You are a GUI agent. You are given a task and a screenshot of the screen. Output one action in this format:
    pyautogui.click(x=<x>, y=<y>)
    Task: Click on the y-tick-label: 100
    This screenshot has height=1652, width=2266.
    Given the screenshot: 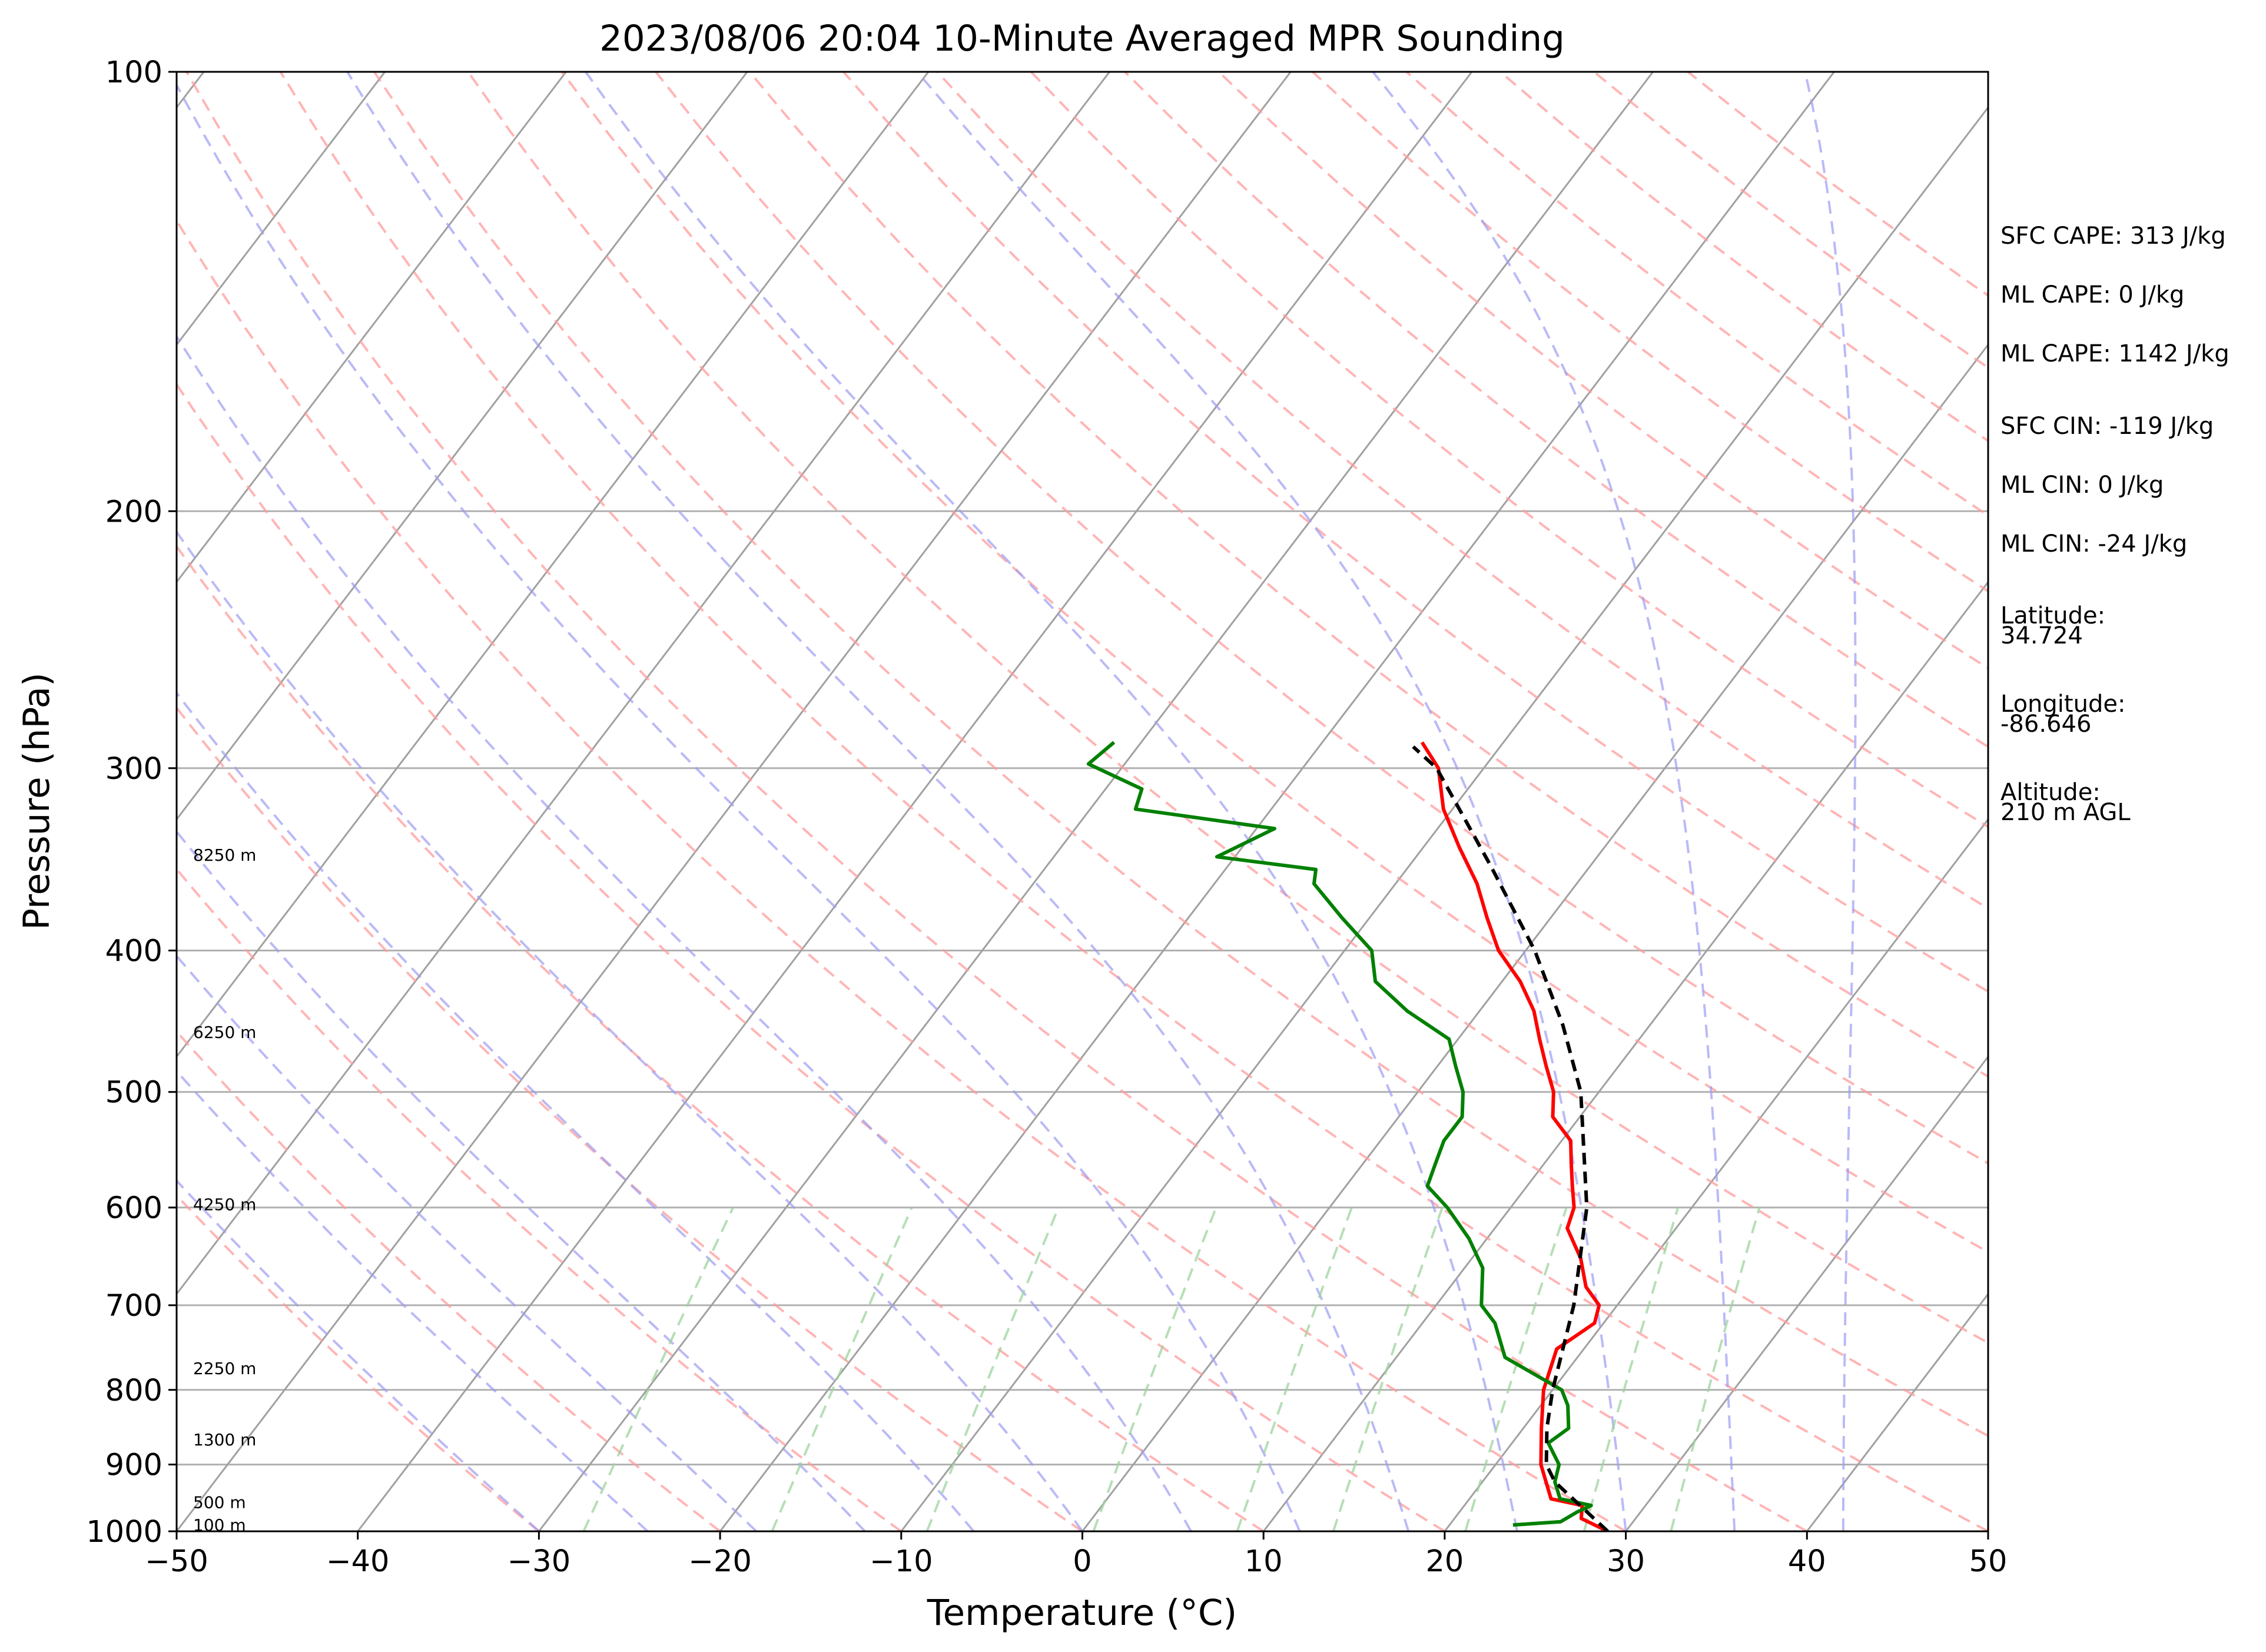 What is the action you would take?
    pyautogui.click(x=133, y=72)
    